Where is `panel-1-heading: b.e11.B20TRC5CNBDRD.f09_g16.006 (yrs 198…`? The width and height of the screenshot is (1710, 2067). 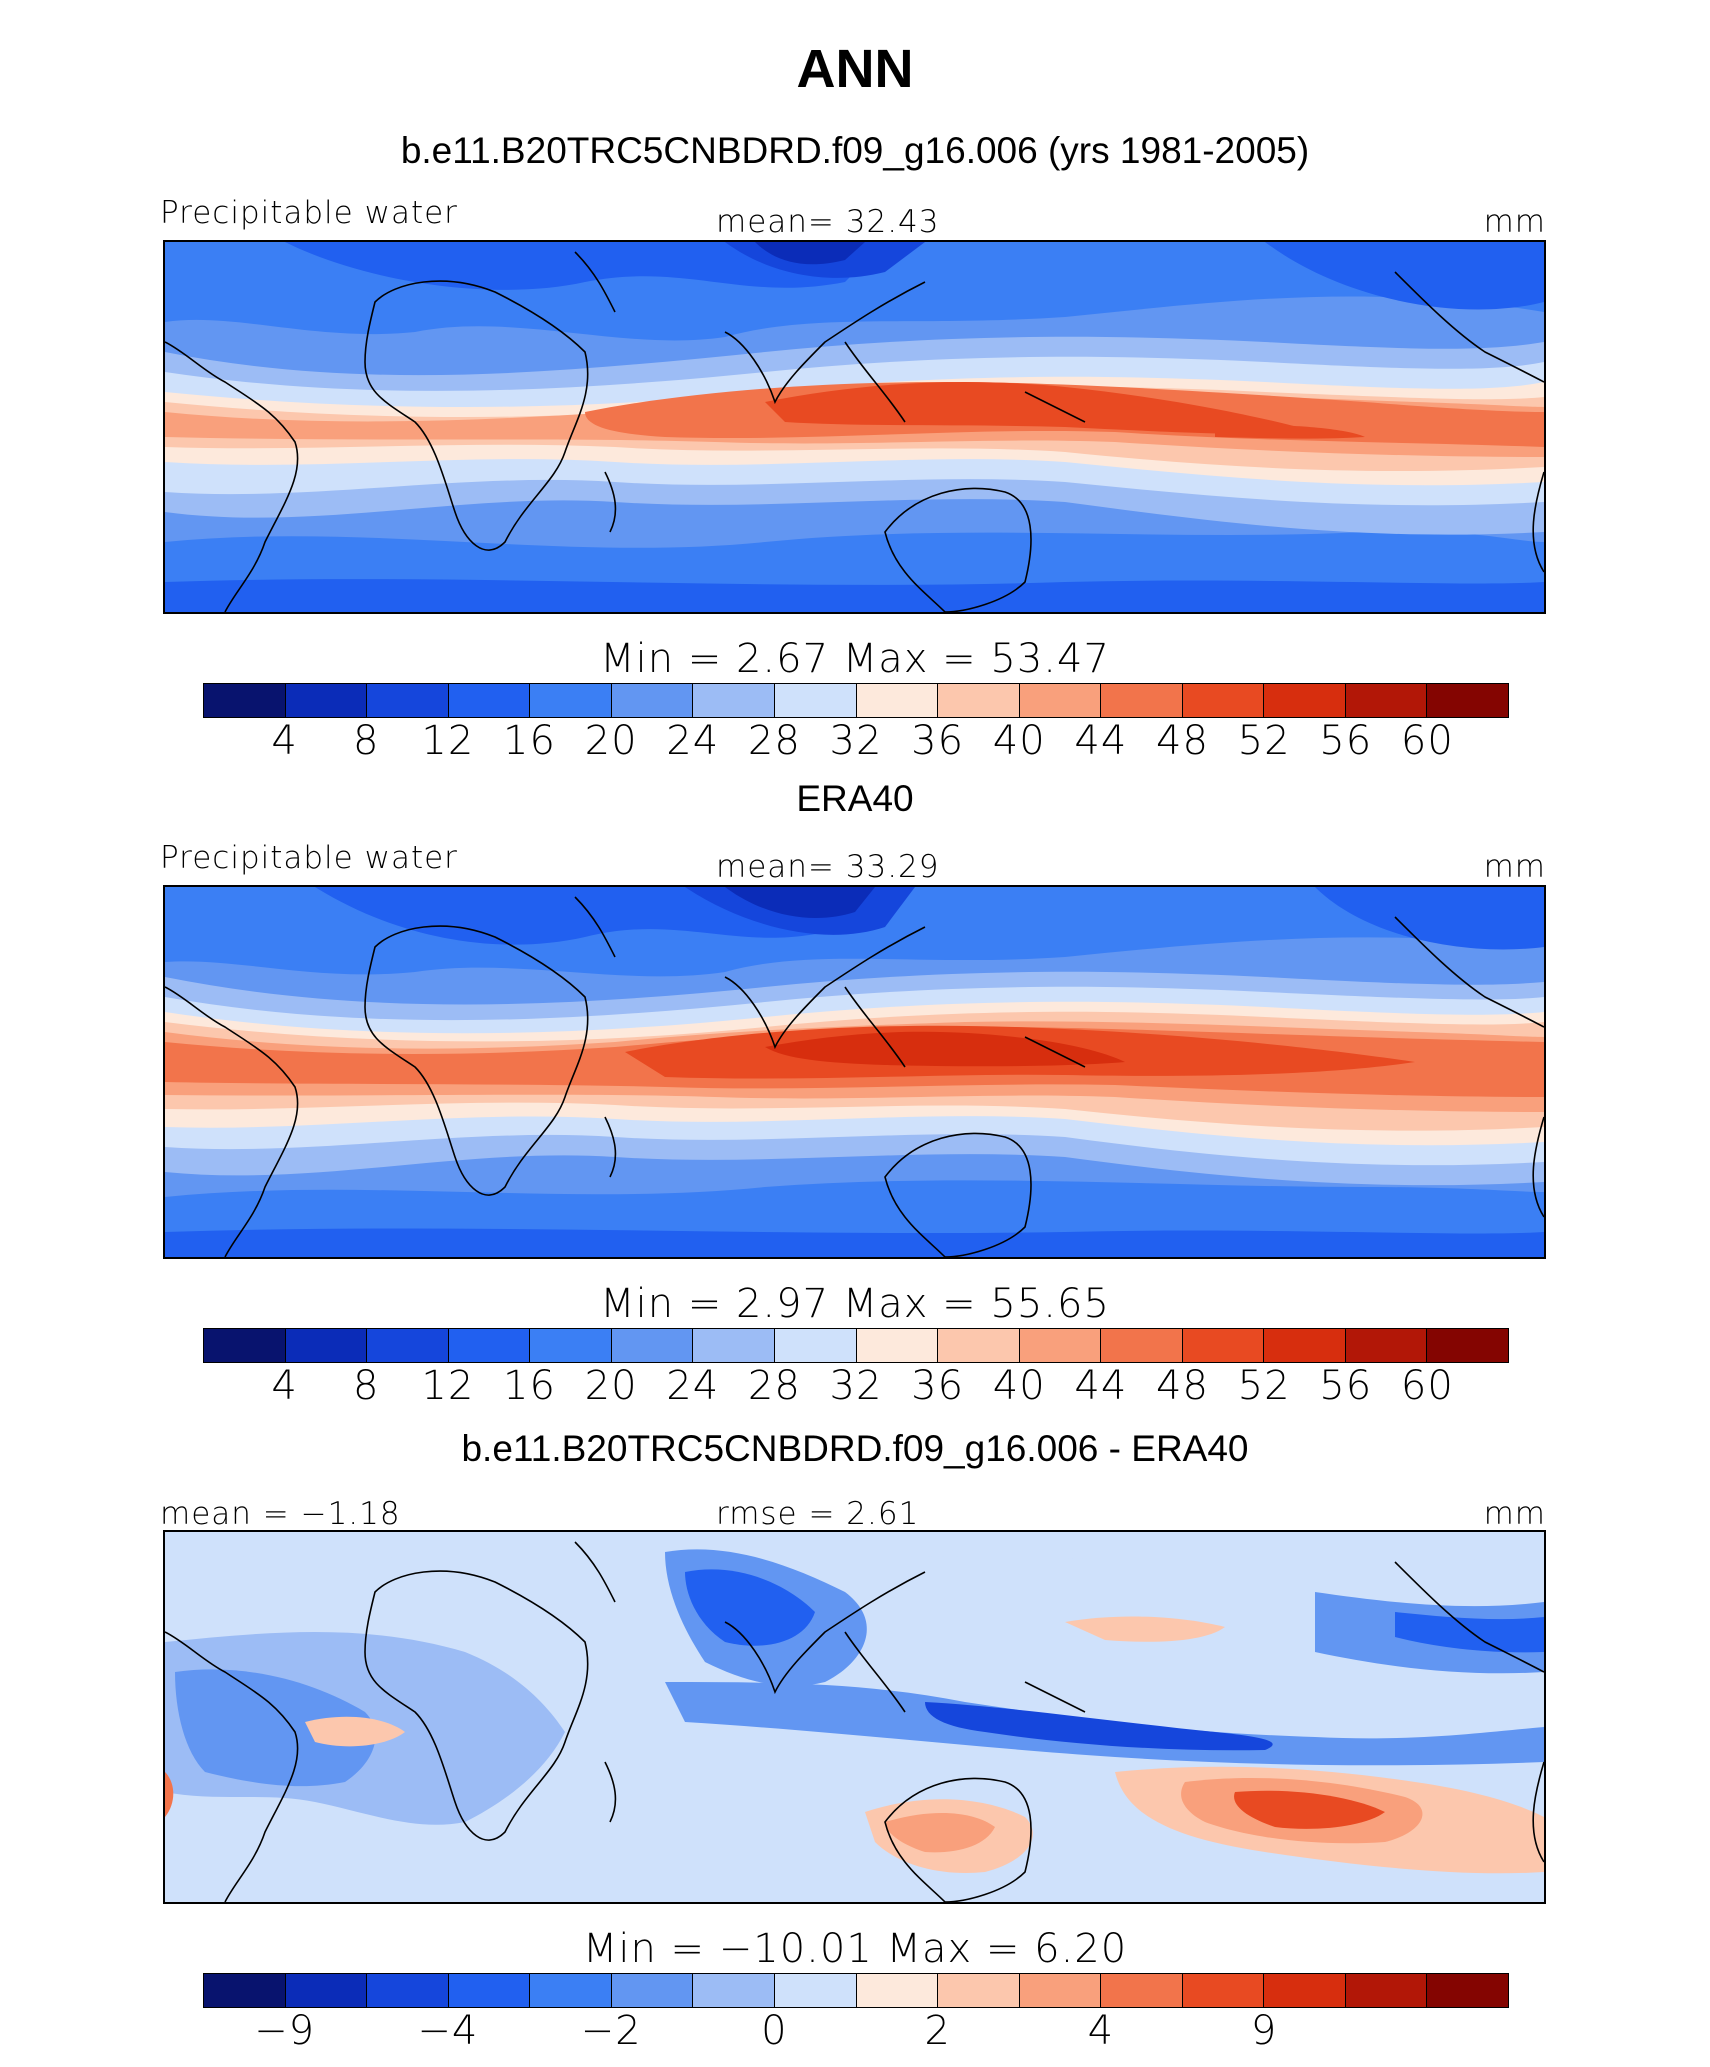
panel-1-heading: b.e11.B20TRC5CNBDRD.f09_g16.006 (yrs 198… is located at coordinates (855, 150).